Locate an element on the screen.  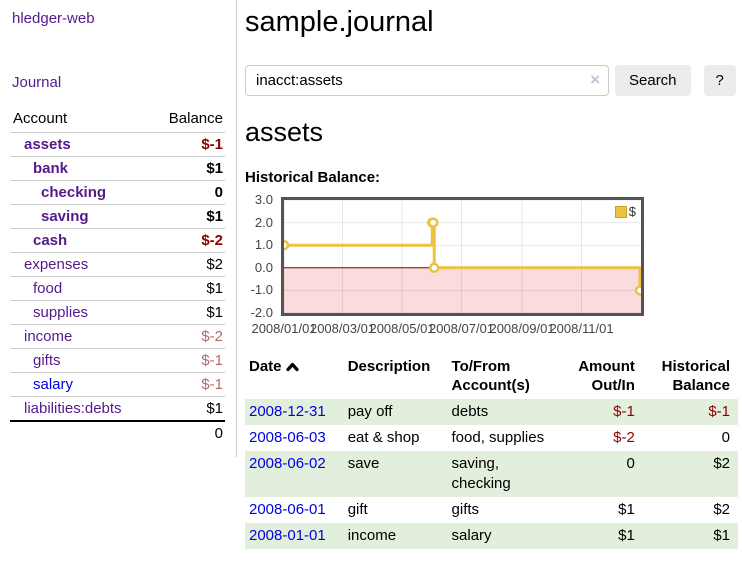
y-tick-label: -1.0 is located at coordinates (261, 290).